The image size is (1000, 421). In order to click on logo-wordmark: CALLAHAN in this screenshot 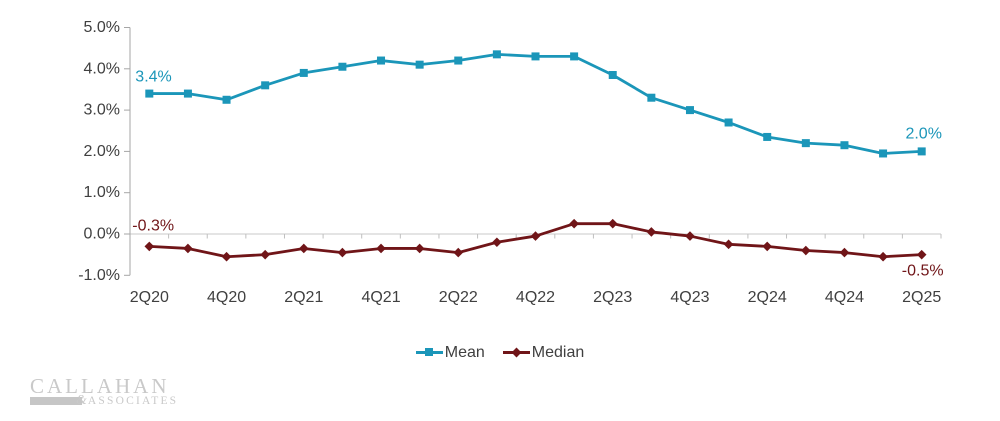, I will do `click(100, 386)`.